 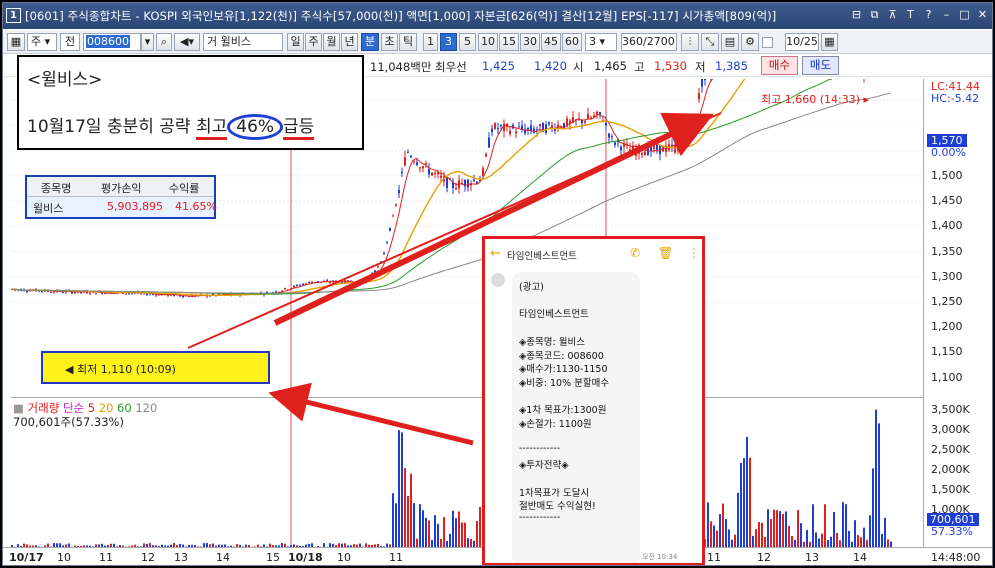 I want to click on interval-1: 1, so click(x=430, y=42).